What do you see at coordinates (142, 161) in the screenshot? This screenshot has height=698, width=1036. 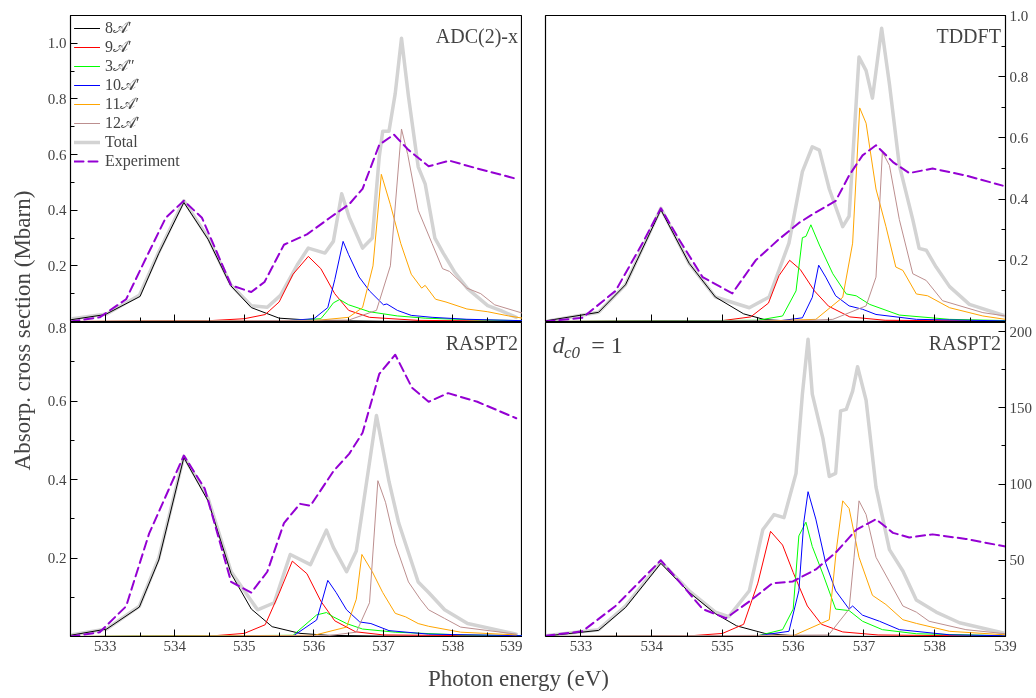 I see `legend-label: Experiment` at bounding box center [142, 161].